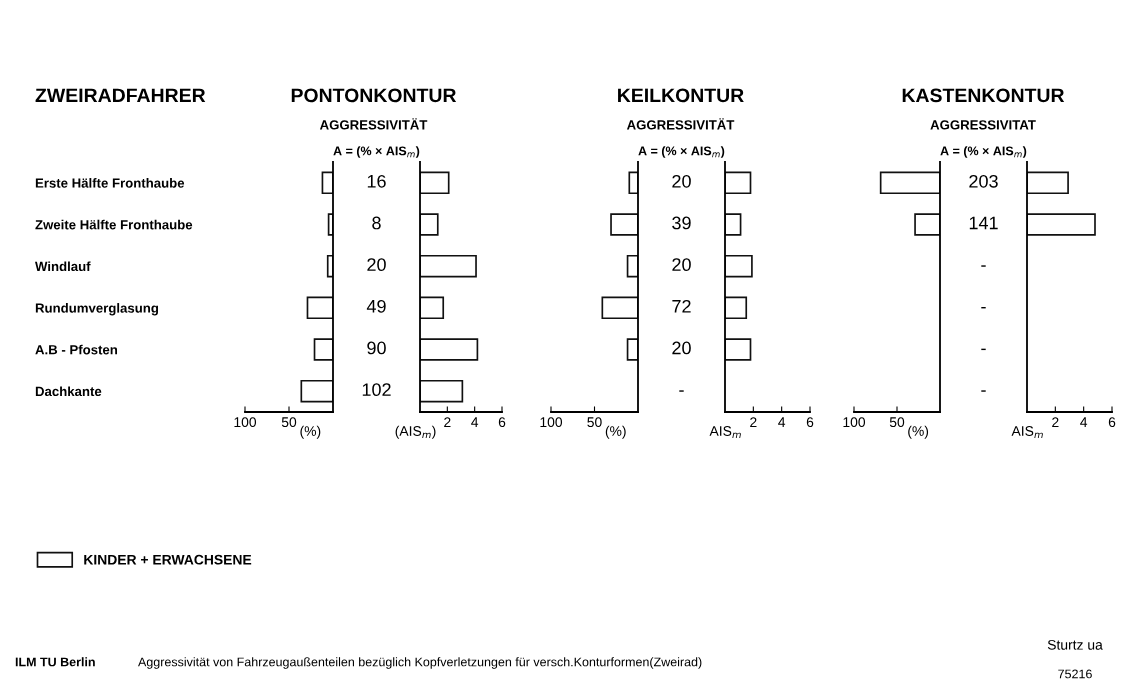 The height and width of the screenshot is (687, 1131). Describe the element at coordinates (376, 348) in the screenshot. I see `text: 90` at that location.